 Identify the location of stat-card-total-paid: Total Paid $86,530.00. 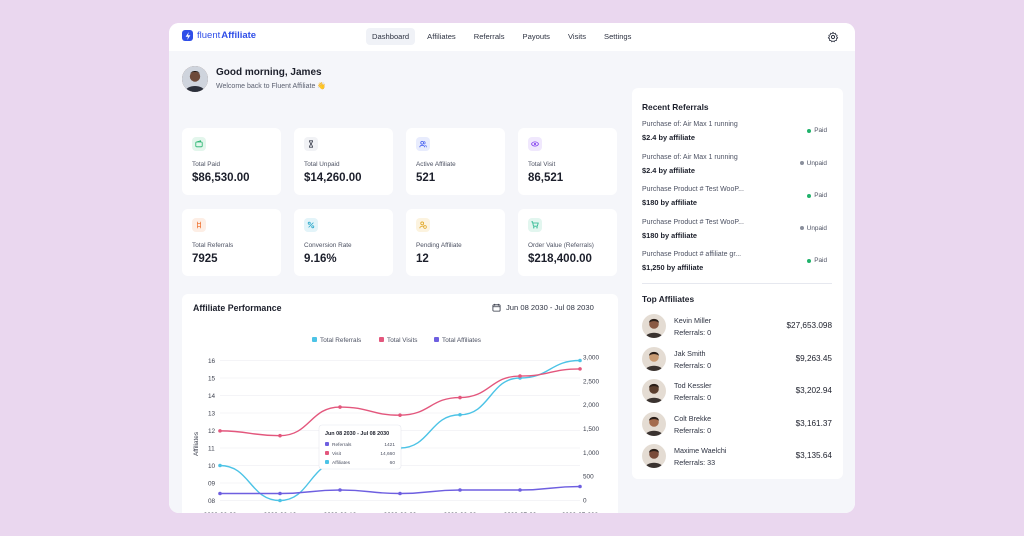
(231, 161).